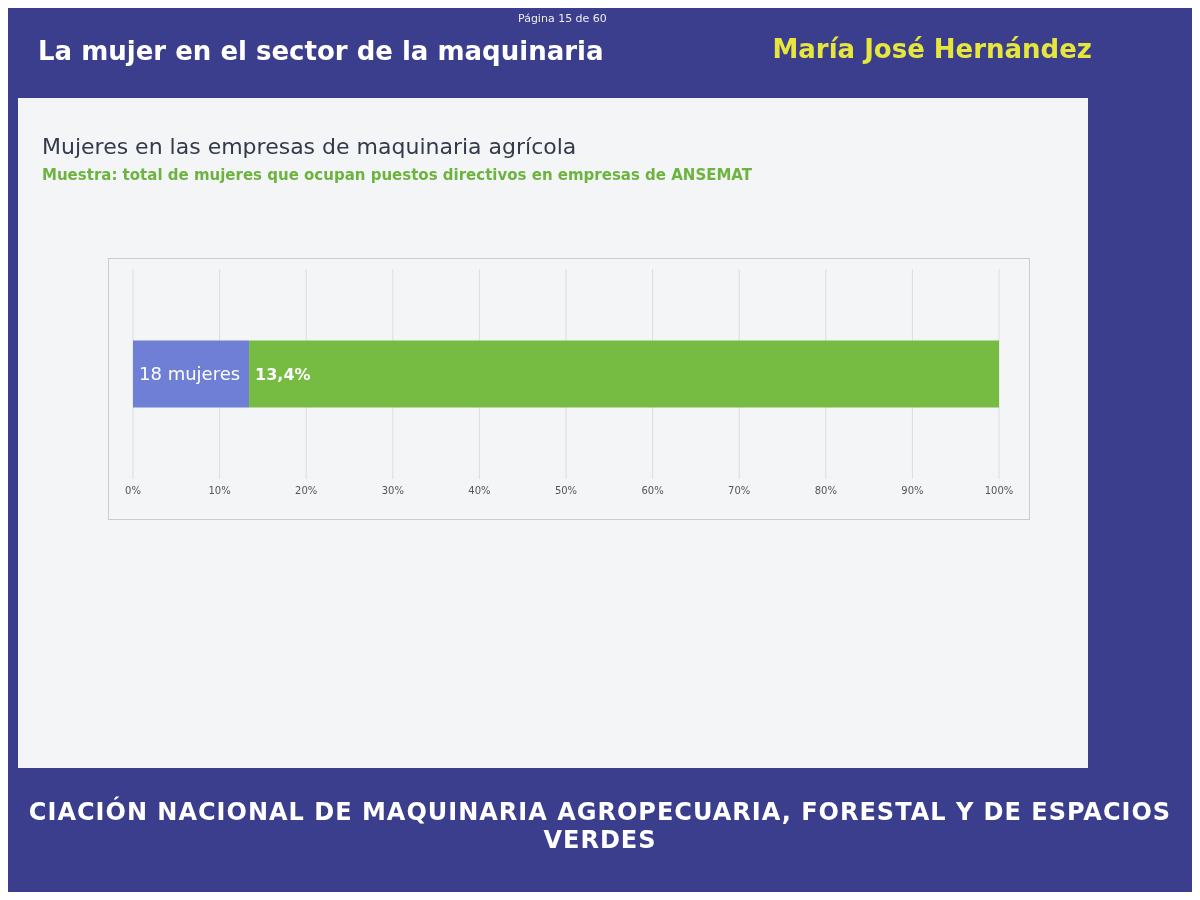  I want to click on x-tick-label: 90%, so click(912, 491).